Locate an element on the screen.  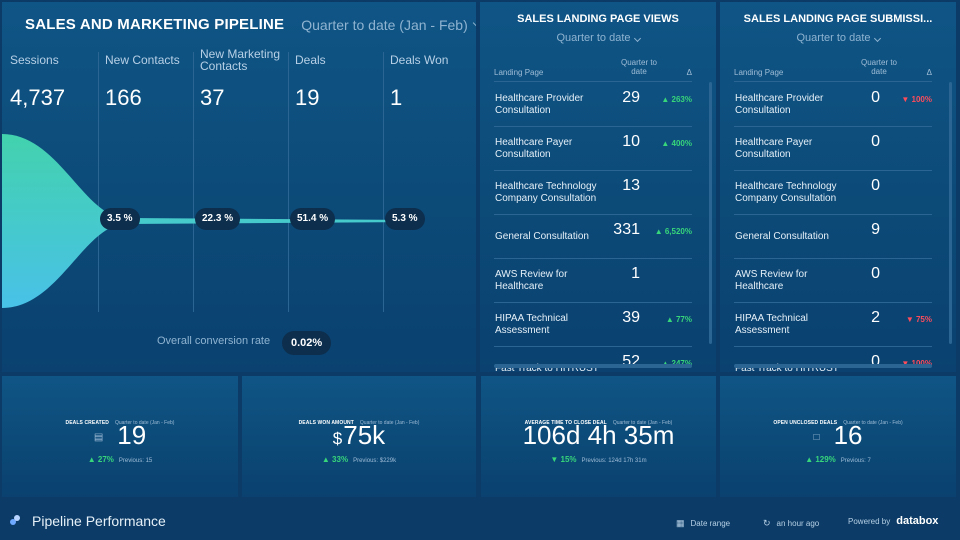
stage-value: 1 is located at coordinates (396, 97).